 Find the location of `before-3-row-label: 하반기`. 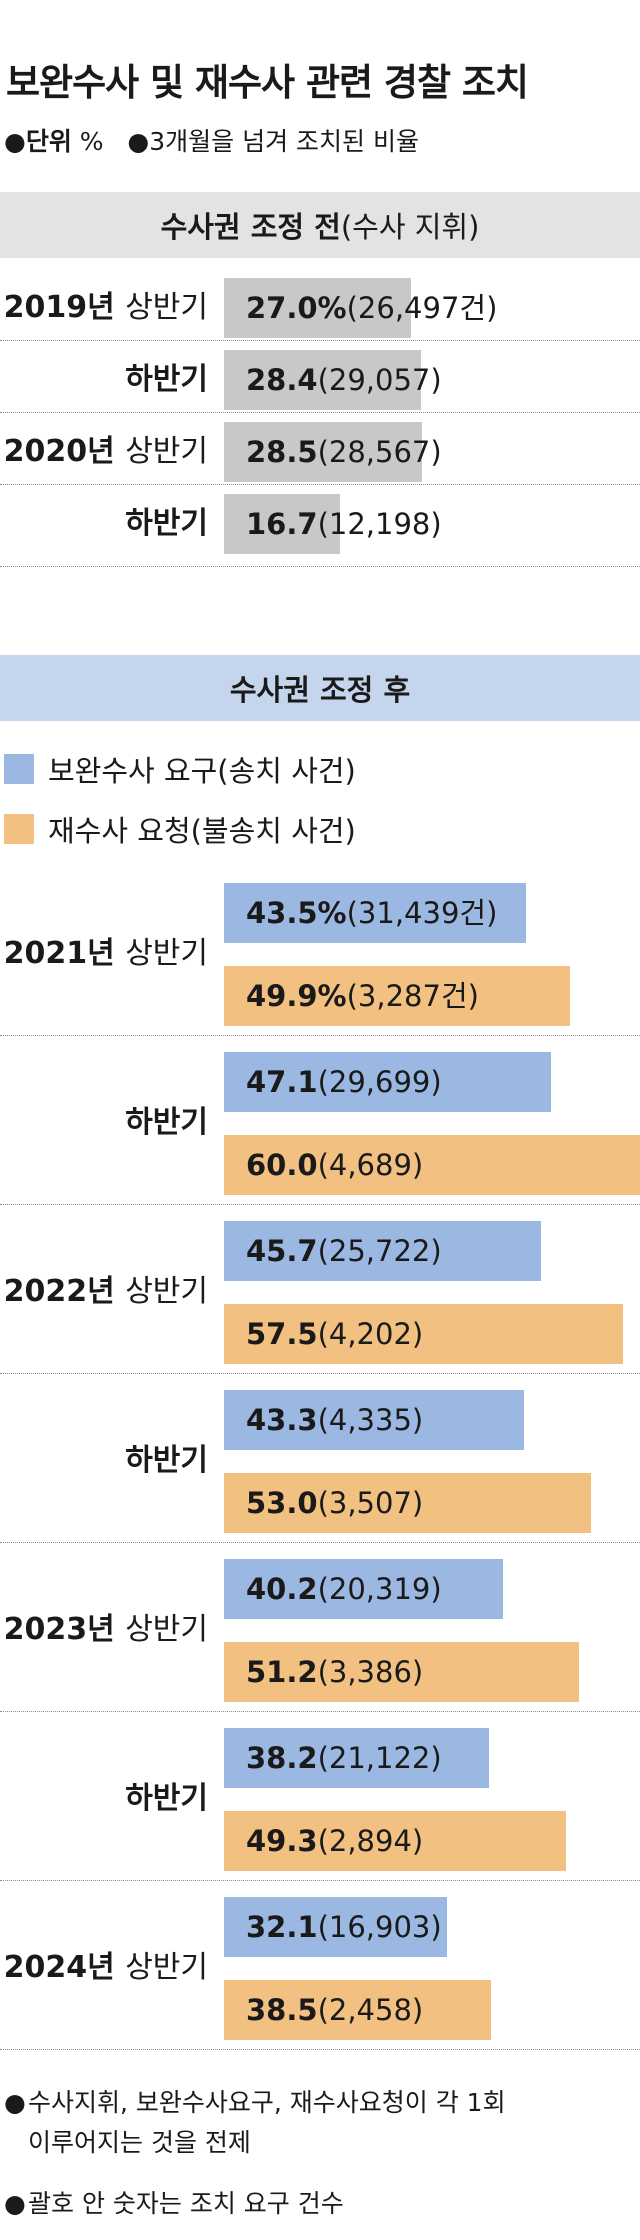

before-3-row-label: 하반기 is located at coordinates (166, 524).